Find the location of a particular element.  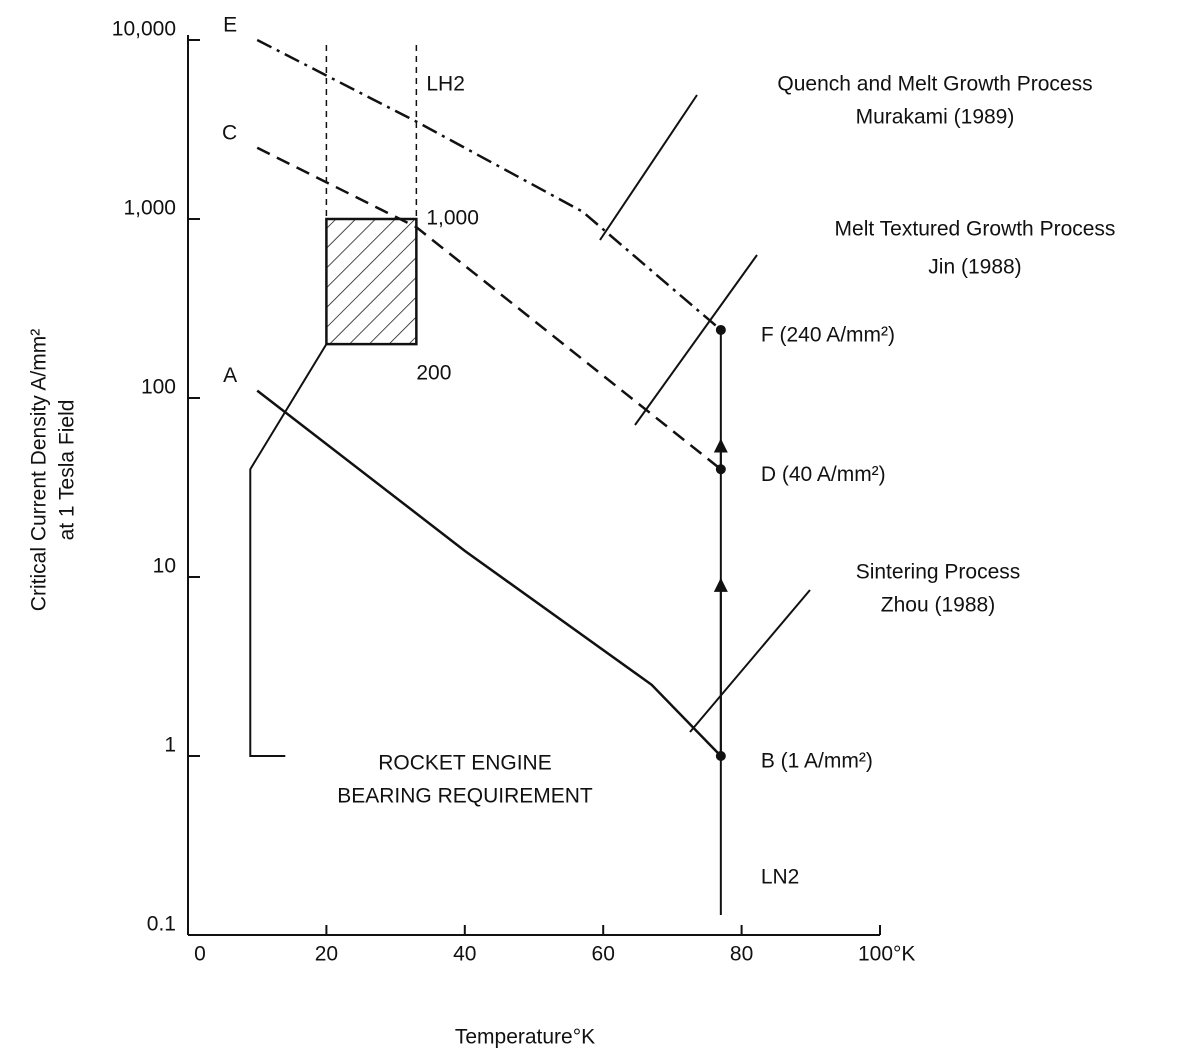

x-tick-label: 60 is located at coordinates (603, 954).